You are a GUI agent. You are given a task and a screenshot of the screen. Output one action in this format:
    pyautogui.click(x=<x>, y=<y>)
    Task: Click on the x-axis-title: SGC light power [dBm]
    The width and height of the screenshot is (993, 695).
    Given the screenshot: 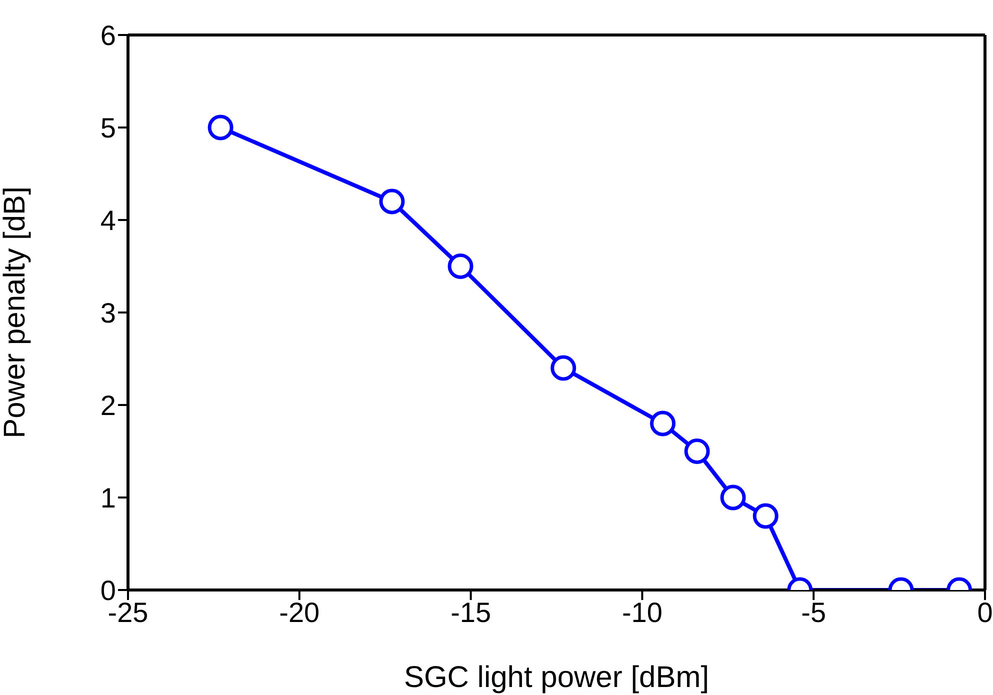 What is the action you would take?
    pyautogui.click(x=557, y=677)
    